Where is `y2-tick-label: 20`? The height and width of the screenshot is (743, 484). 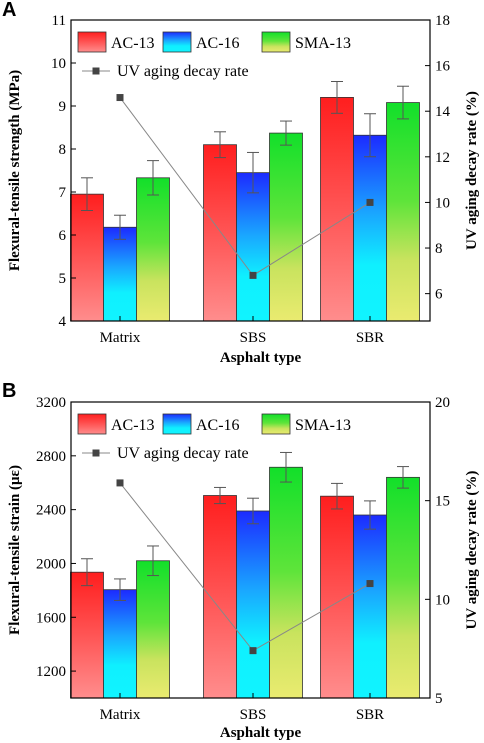
y2-tick-label: 20 is located at coordinates (442, 403).